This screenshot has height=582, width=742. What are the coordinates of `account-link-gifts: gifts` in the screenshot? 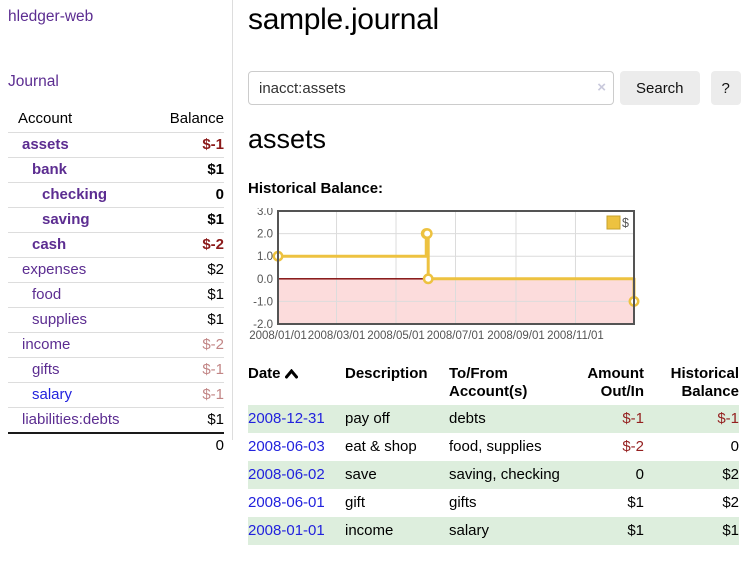 It's located at (46, 369).